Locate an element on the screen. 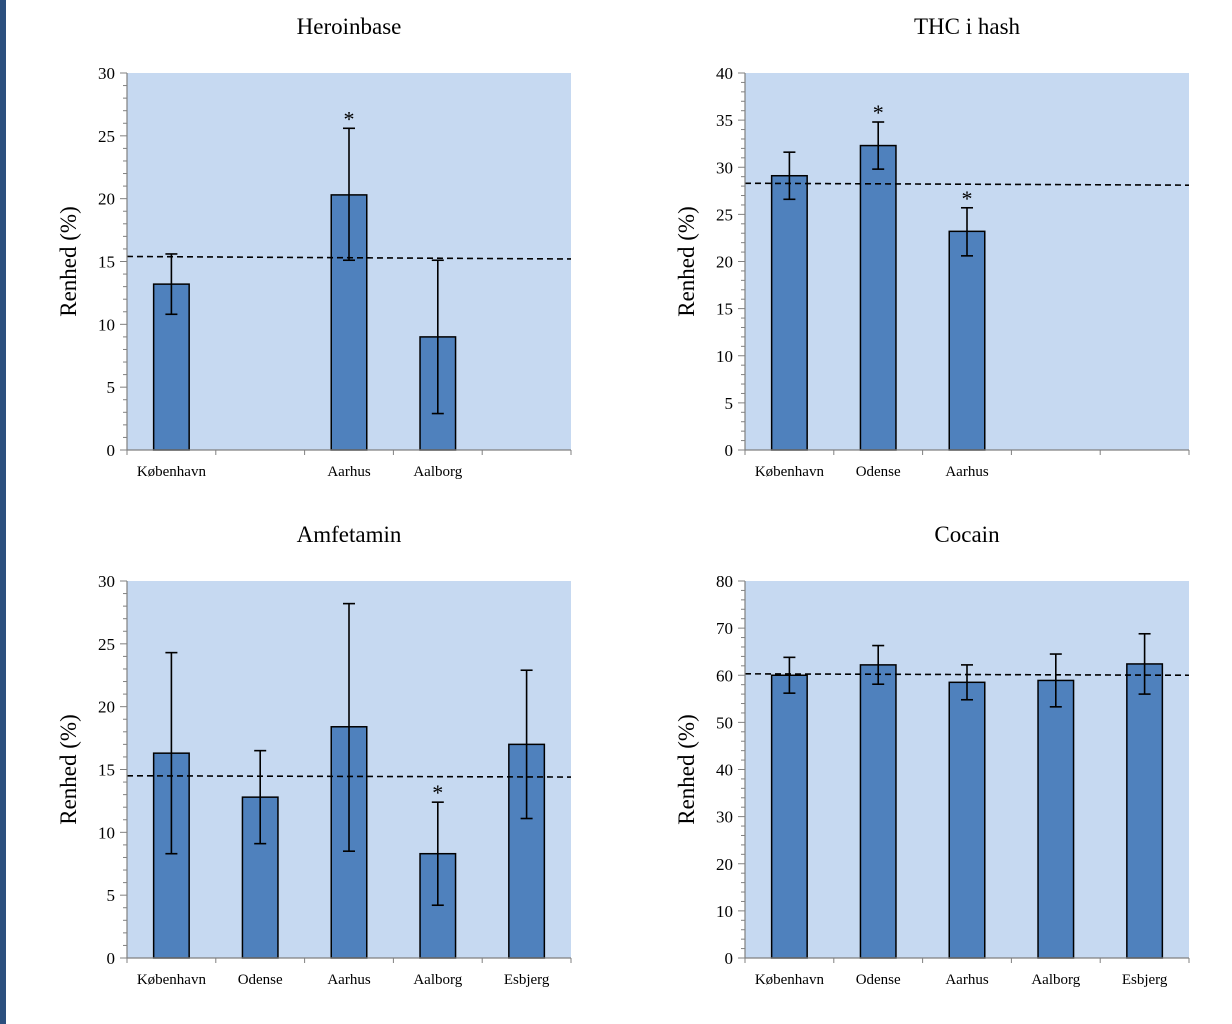  chart-title: Cocain is located at coordinates (967, 534).